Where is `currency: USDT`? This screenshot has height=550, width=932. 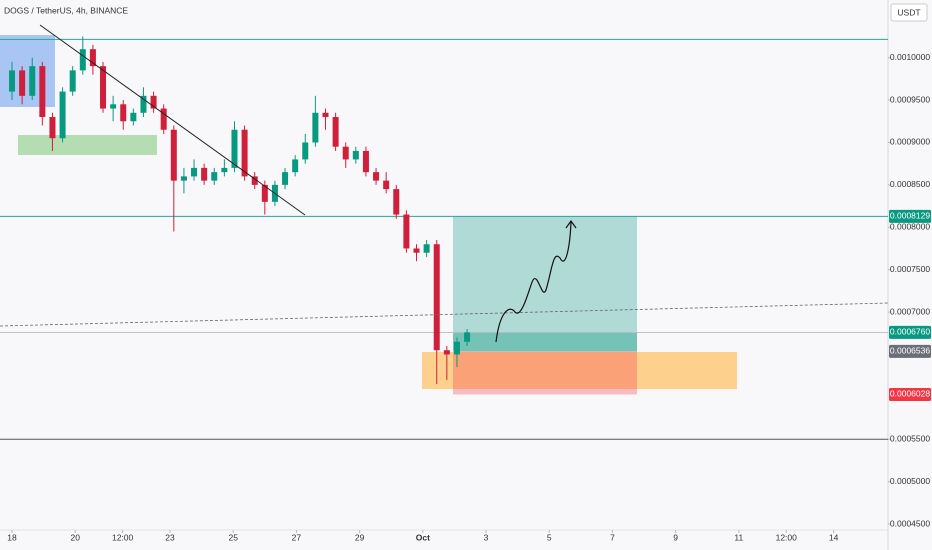
currency: USDT is located at coordinates (908, 12).